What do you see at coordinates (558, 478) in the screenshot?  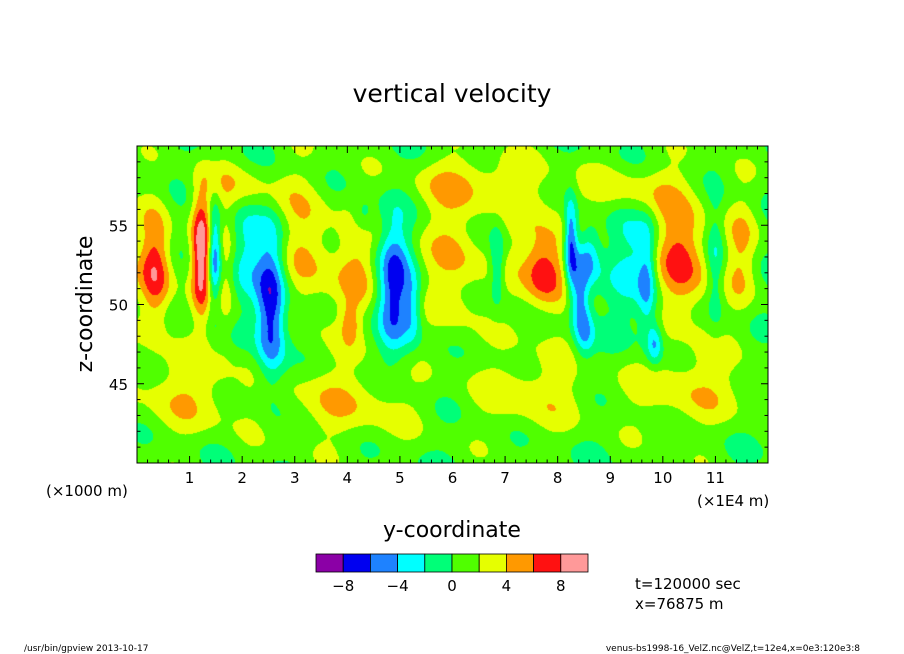 I see `x-tick-label: 8` at bounding box center [558, 478].